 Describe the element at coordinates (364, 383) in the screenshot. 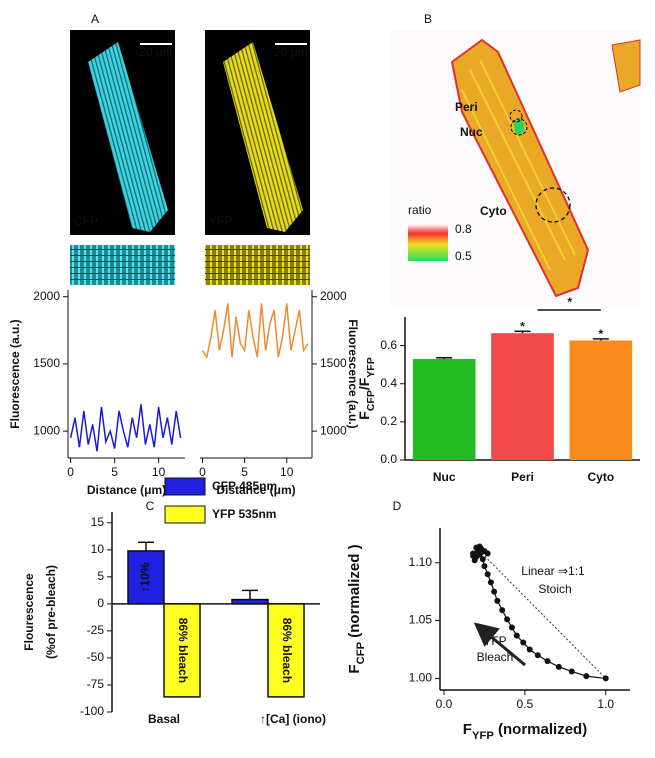

I see `y-axis-title-part: /F` at that location.